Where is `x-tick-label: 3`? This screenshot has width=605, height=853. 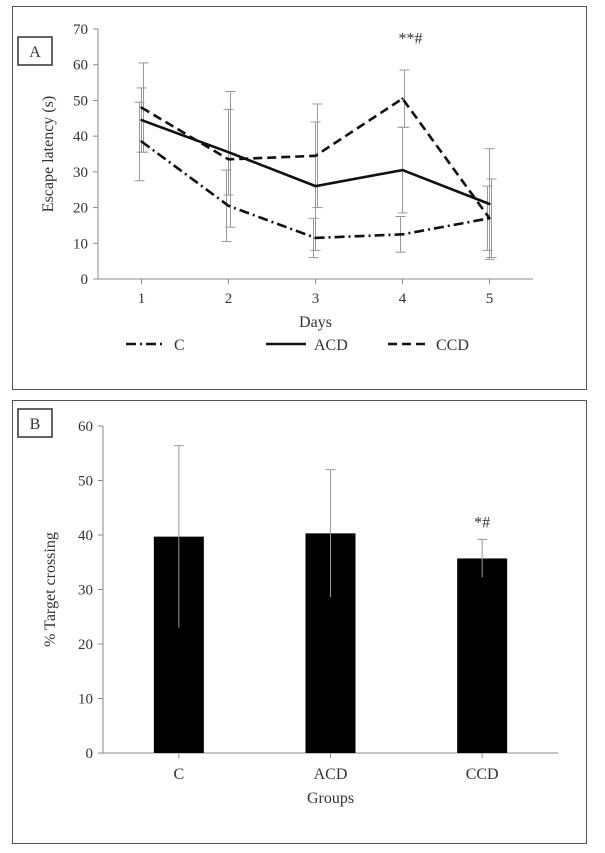 x-tick-label: 3 is located at coordinates (316, 299).